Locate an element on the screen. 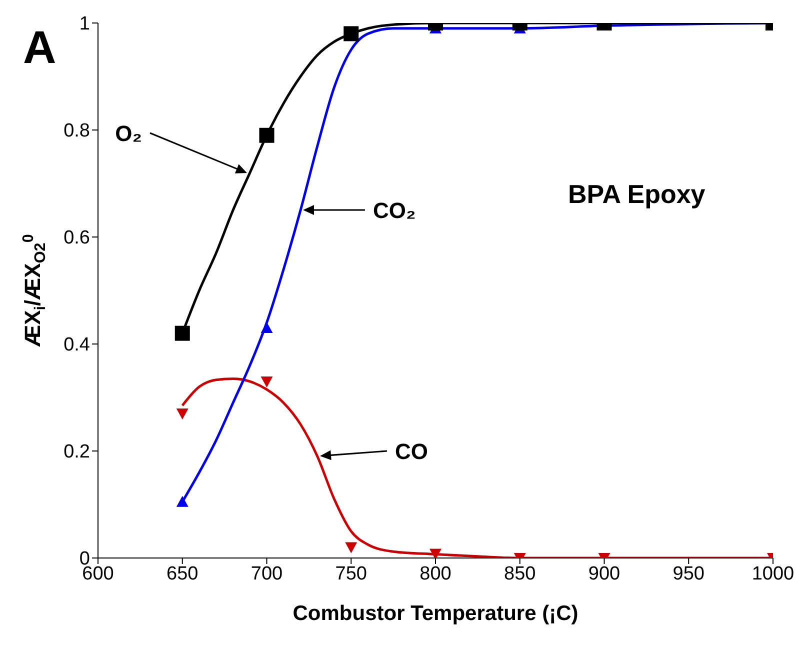  x-tick-label: 650 is located at coordinates (182, 573).